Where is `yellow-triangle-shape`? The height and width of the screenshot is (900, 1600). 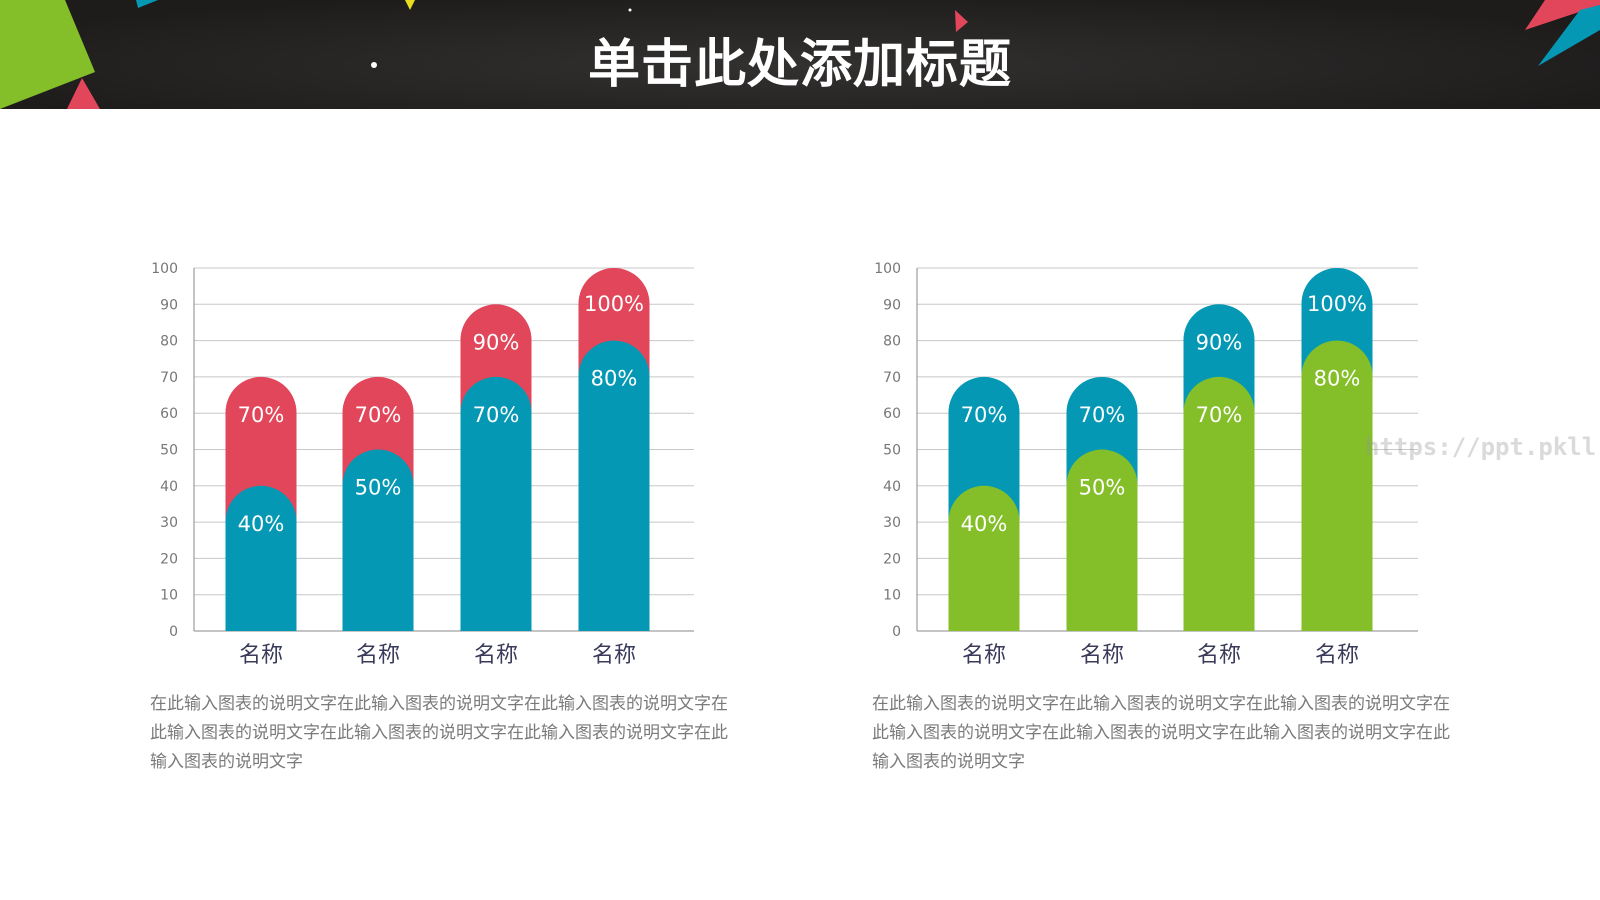 yellow-triangle-shape is located at coordinates (410, 5).